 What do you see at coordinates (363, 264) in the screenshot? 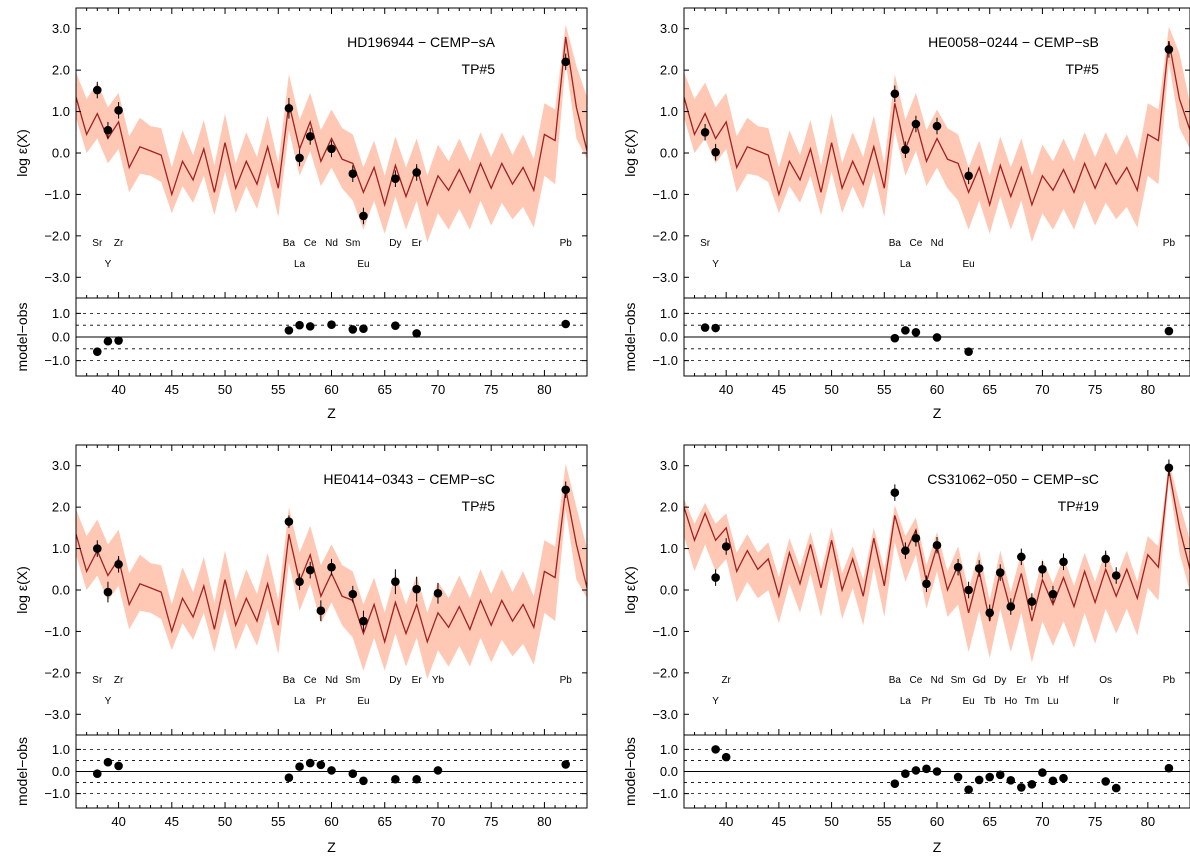
I see `element-label: Eu` at bounding box center [363, 264].